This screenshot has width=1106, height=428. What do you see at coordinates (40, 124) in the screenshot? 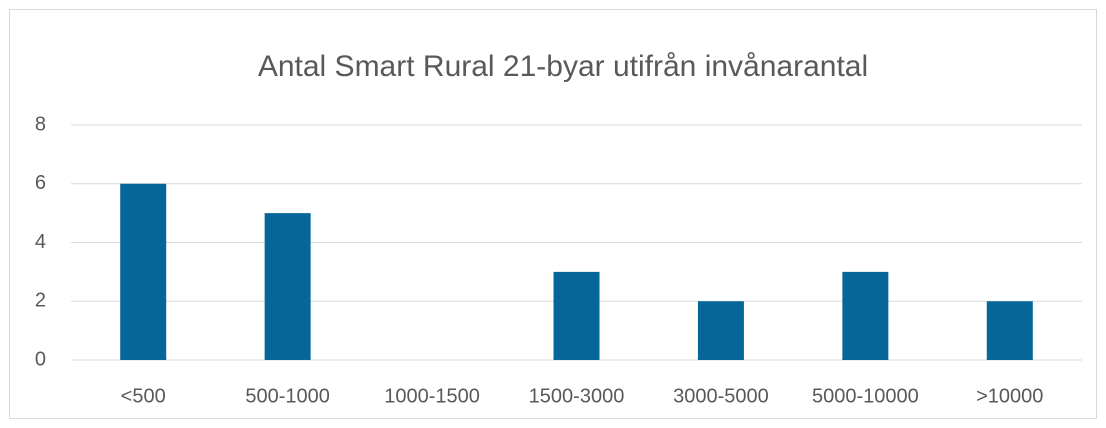
I see `y-tick-label: 8` at bounding box center [40, 124].